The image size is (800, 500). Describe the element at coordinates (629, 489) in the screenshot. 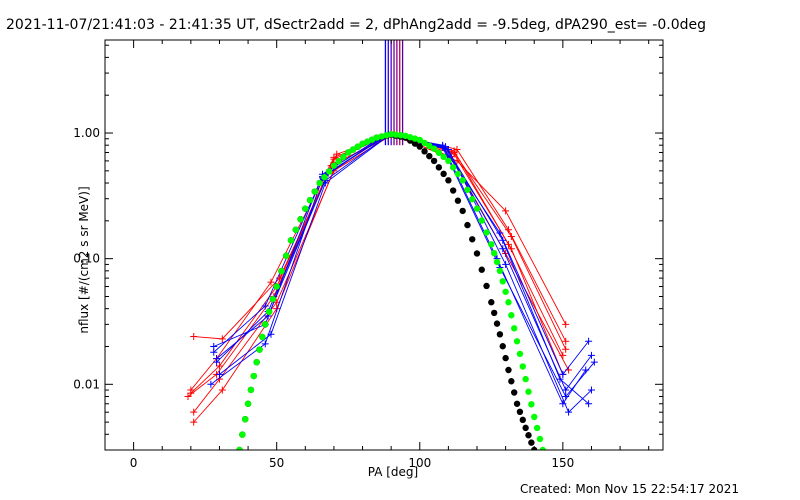

I see `created-timestamp: Created: Mon Nov 15 22:54:17 2021` at that location.